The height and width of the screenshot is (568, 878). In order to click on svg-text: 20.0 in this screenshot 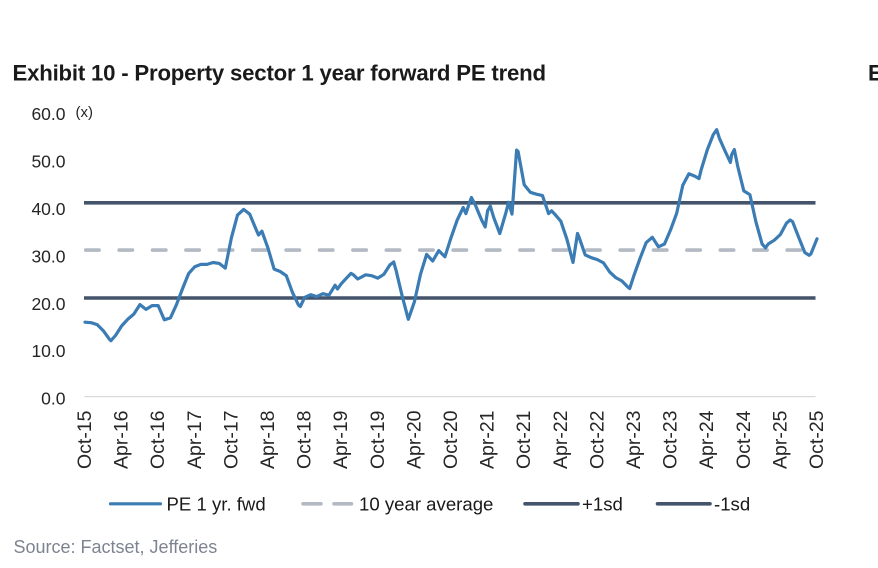, I will do `click(48, 304)`.